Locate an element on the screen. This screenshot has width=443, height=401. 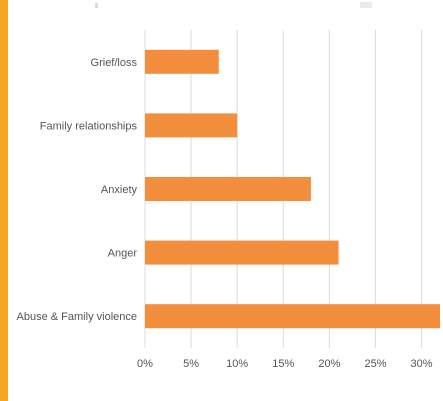
left-accent-stripe is located at coordinates (4, 200).